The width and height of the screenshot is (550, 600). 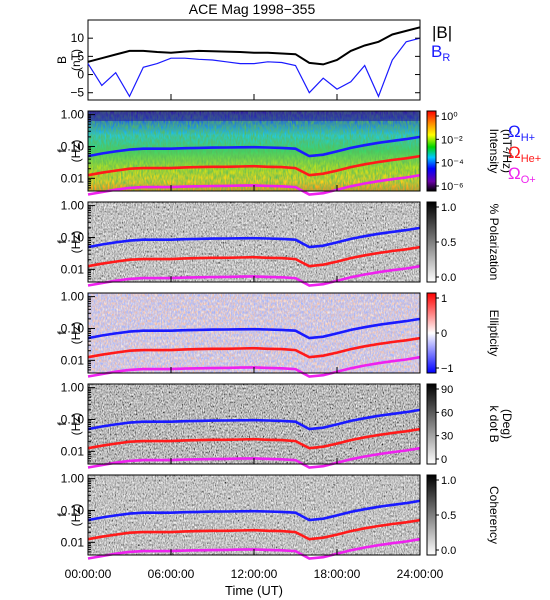 I want to click on kdotb-colorbar-label: k dot B, so click(x=494, y=423).